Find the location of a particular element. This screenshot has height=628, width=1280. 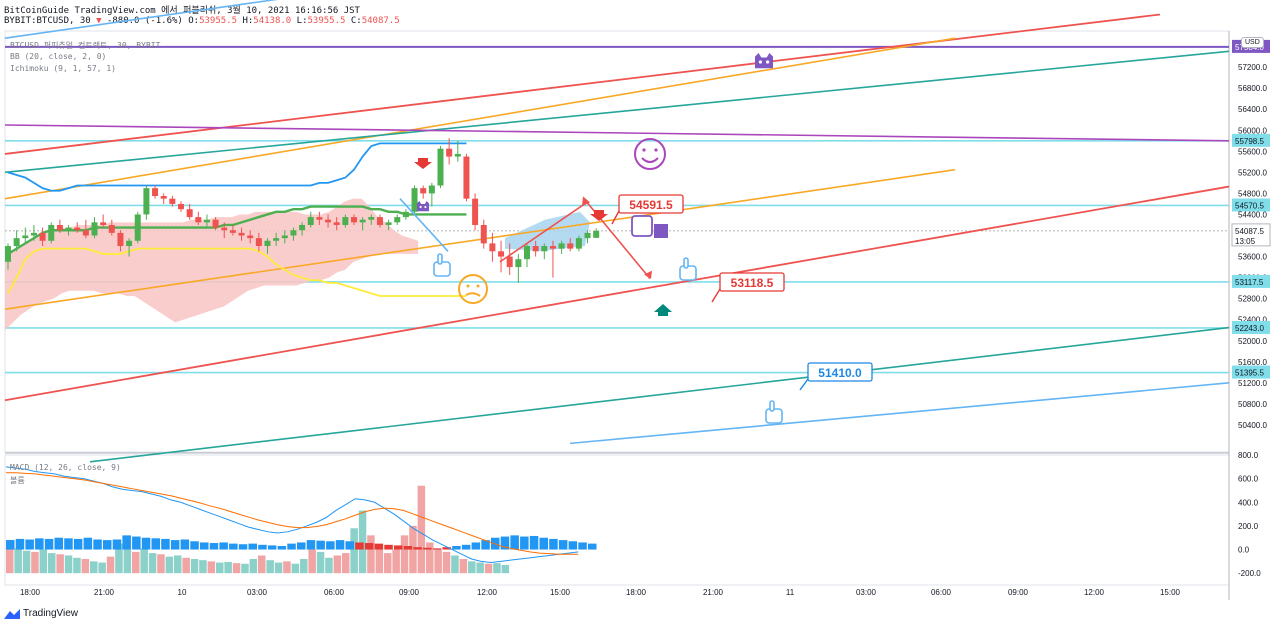

price-tick-label: 52800.0 is located at coordinates (1252, 299).